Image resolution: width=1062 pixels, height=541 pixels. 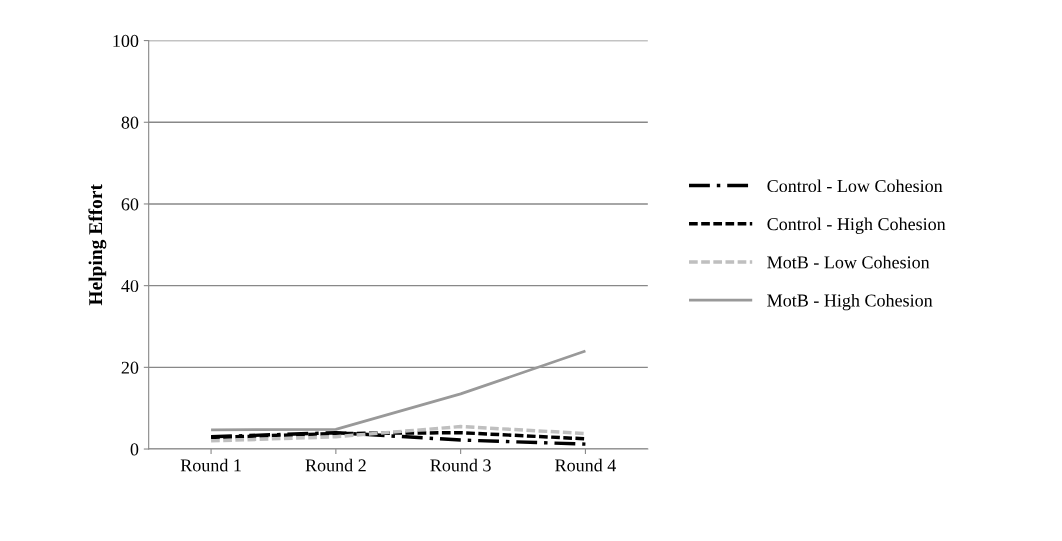 What do you see at coordinates (130, 122) in the screenshot?
I see `y-tick-label: 80` at bounding box center [130, 122].